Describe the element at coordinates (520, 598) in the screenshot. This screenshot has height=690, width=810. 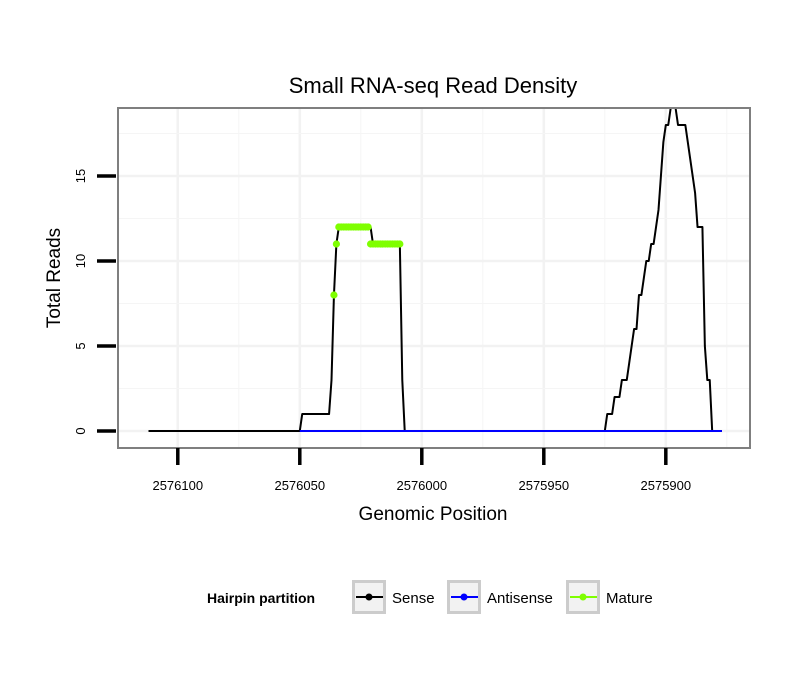
I see `antisense-legend-label: Antisense` at that location.